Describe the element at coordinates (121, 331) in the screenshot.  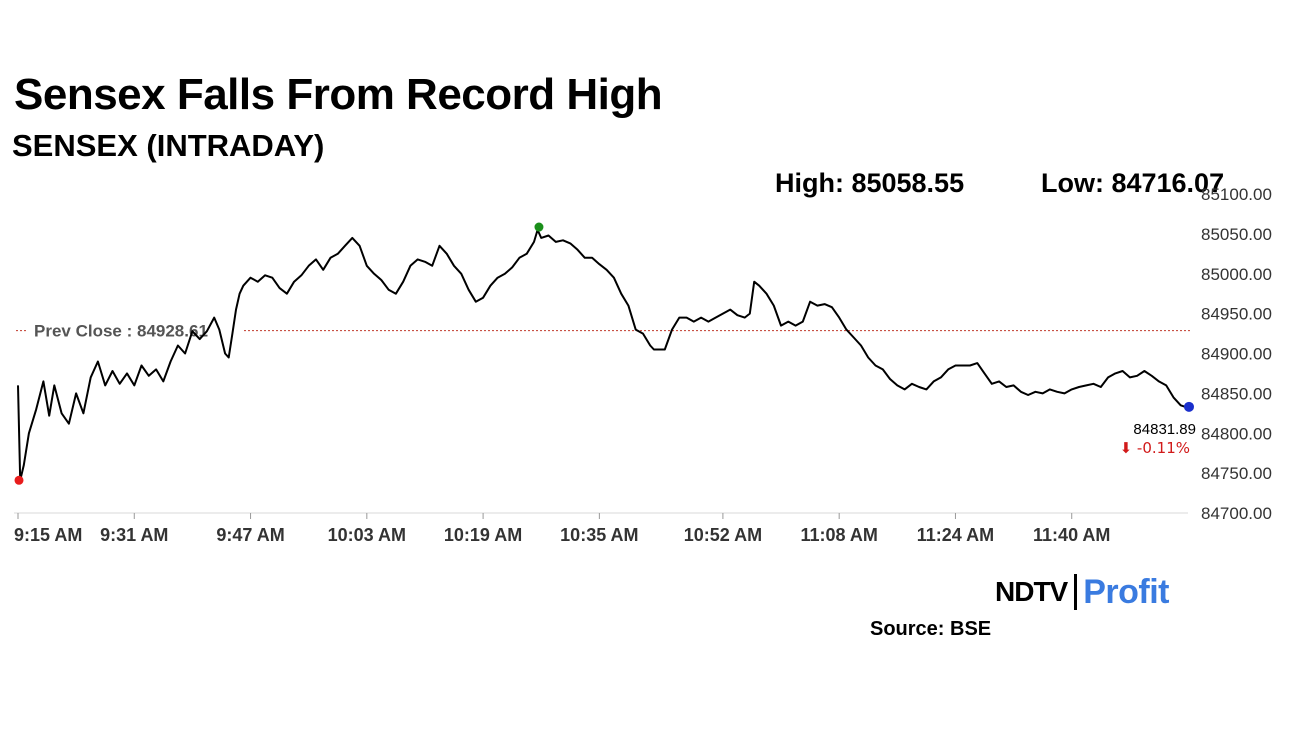
I see `prev-close-label: Prev Close : 84928.61` at that location.